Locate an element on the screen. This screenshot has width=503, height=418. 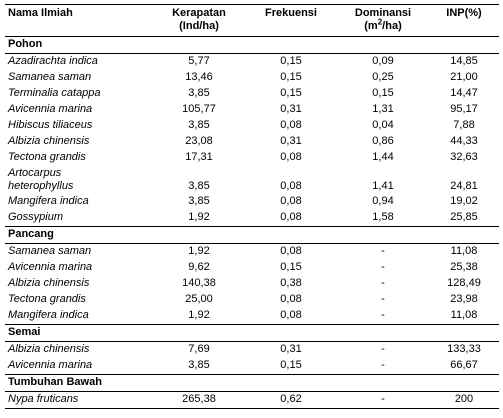
dominansi-cell: 0,94 is located at coordinates (383, 201).